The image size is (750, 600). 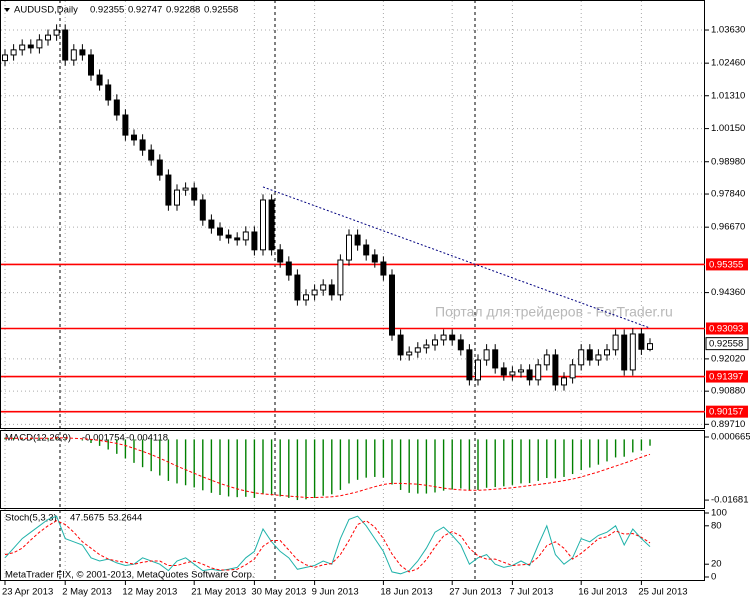 I want to click on level-label: 0.90157, so click(x=726, y=412).